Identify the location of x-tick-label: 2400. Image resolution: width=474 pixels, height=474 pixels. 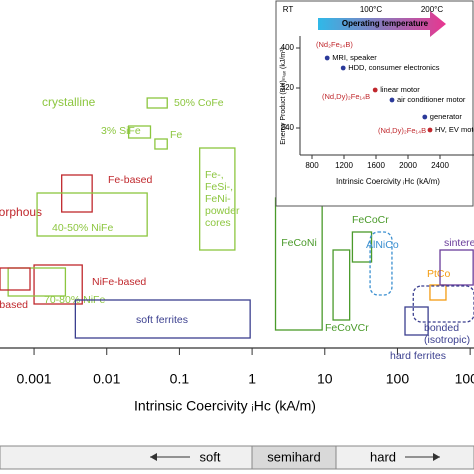
(440, 165).